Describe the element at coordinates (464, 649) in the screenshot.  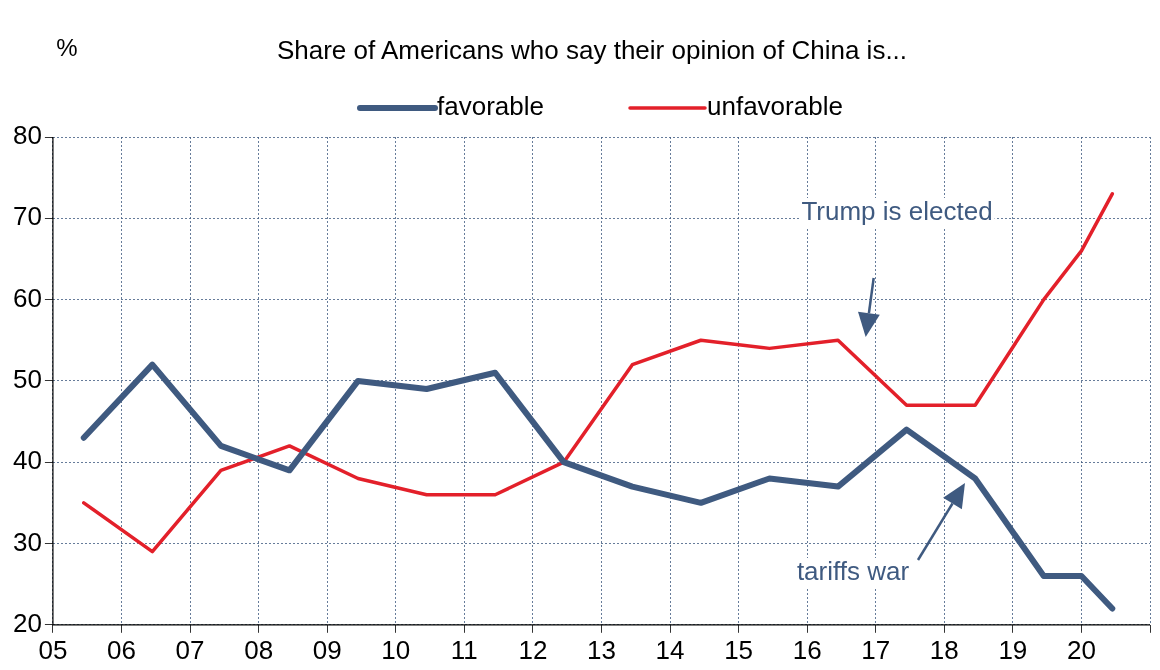
I see `x-tick-label: 11` at that location.